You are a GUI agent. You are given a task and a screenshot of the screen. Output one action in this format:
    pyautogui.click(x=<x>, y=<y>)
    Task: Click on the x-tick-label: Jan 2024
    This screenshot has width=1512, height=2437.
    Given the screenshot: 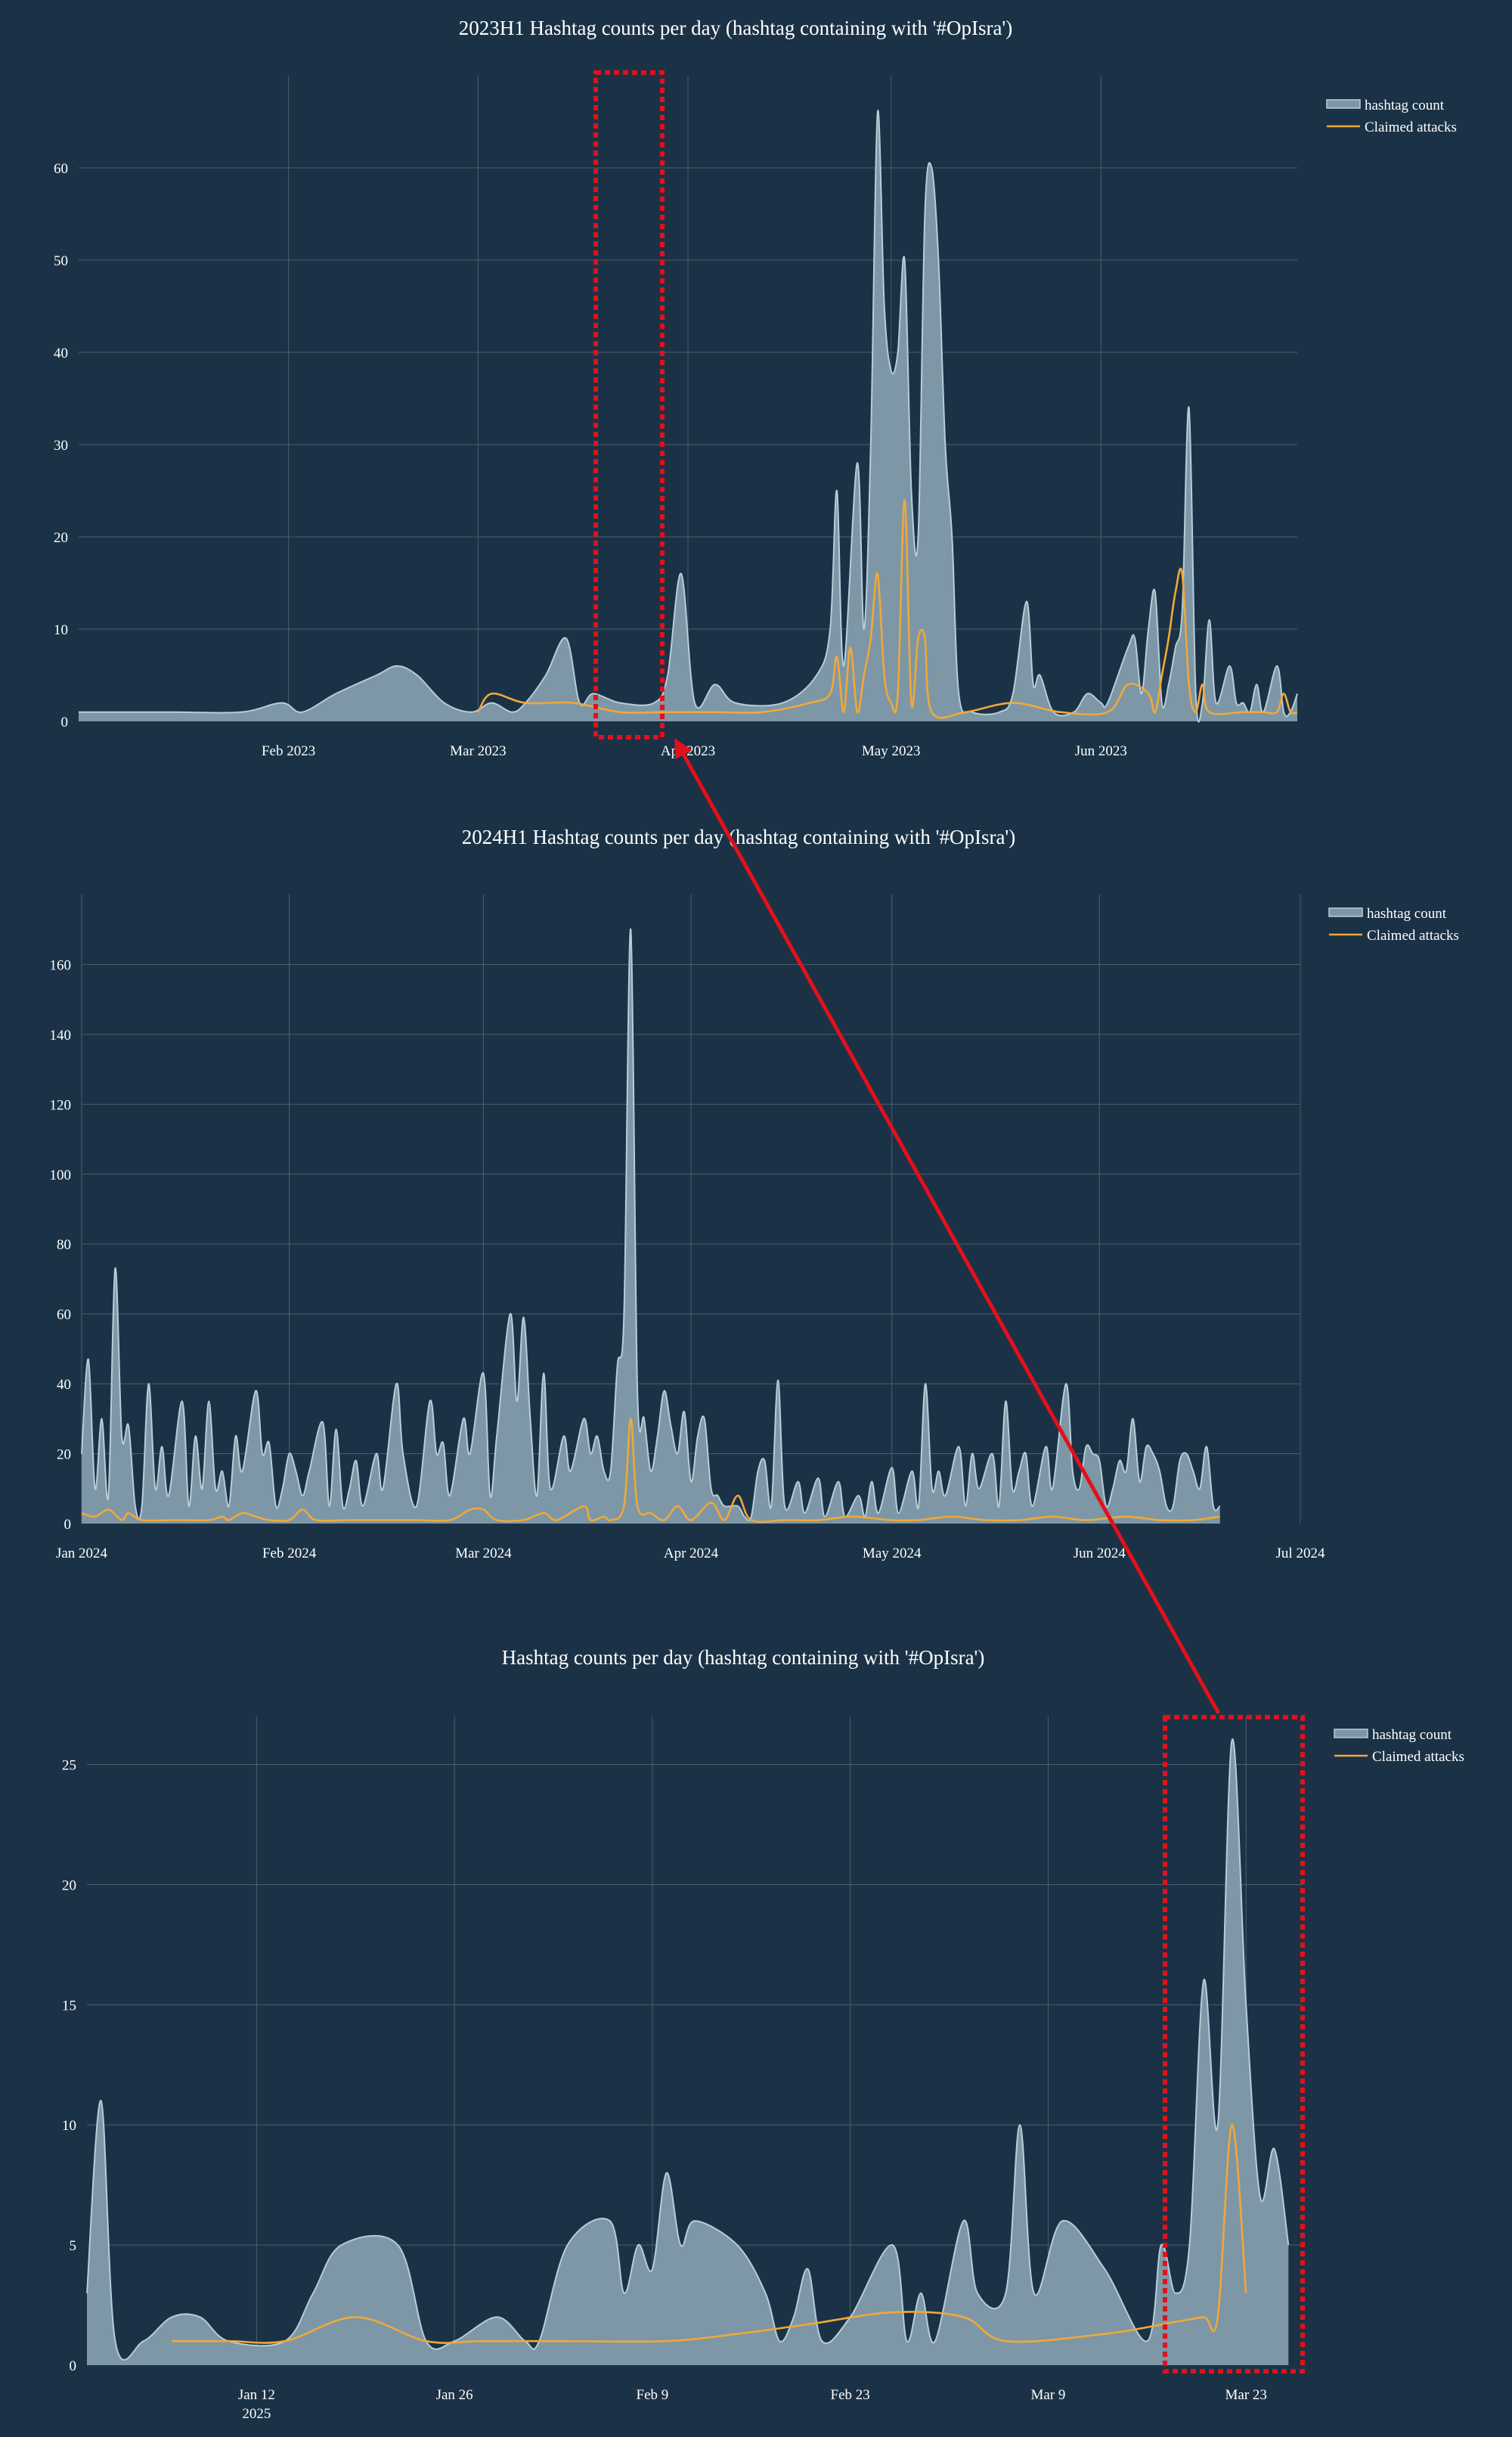 What is the action you would take?
    pyautogui.click(x=82, y=1553)
    